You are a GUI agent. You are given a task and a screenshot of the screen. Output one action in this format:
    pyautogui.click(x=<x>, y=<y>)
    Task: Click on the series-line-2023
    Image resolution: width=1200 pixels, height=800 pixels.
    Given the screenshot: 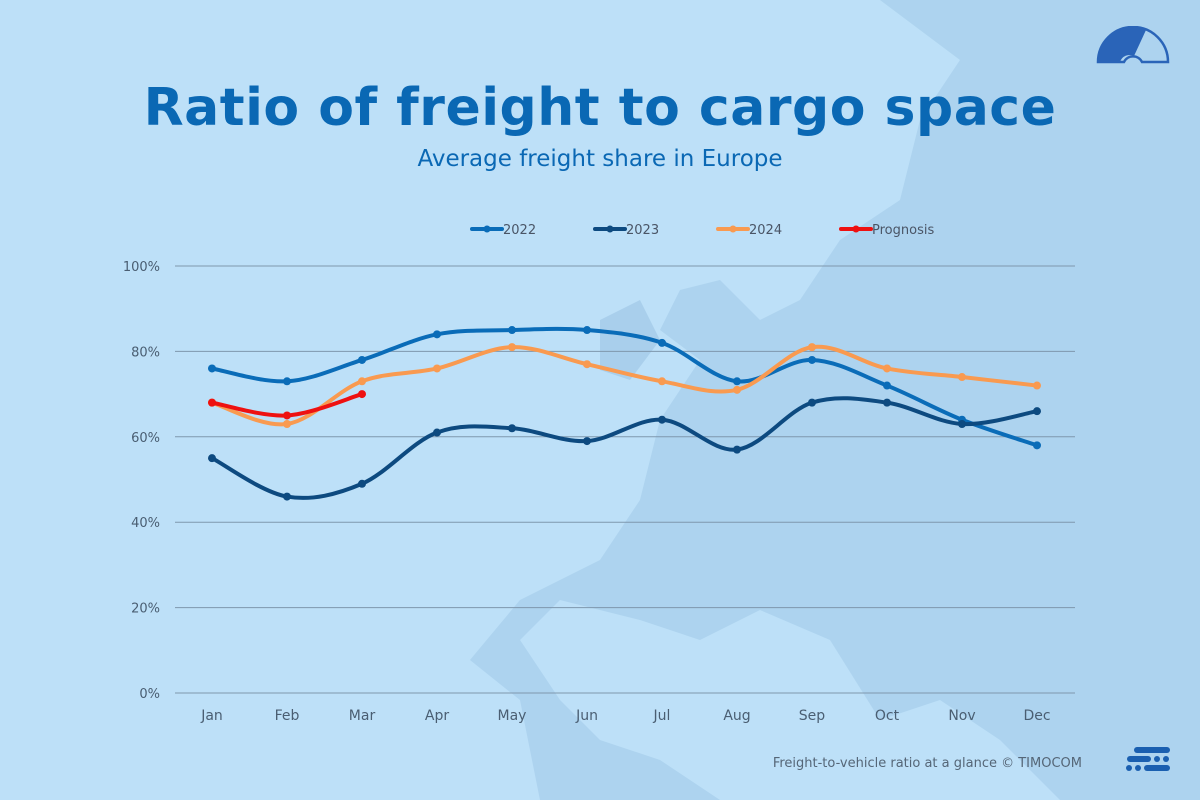 What is the action you would take?
    pyautogui.click(x=624, y=448)
    